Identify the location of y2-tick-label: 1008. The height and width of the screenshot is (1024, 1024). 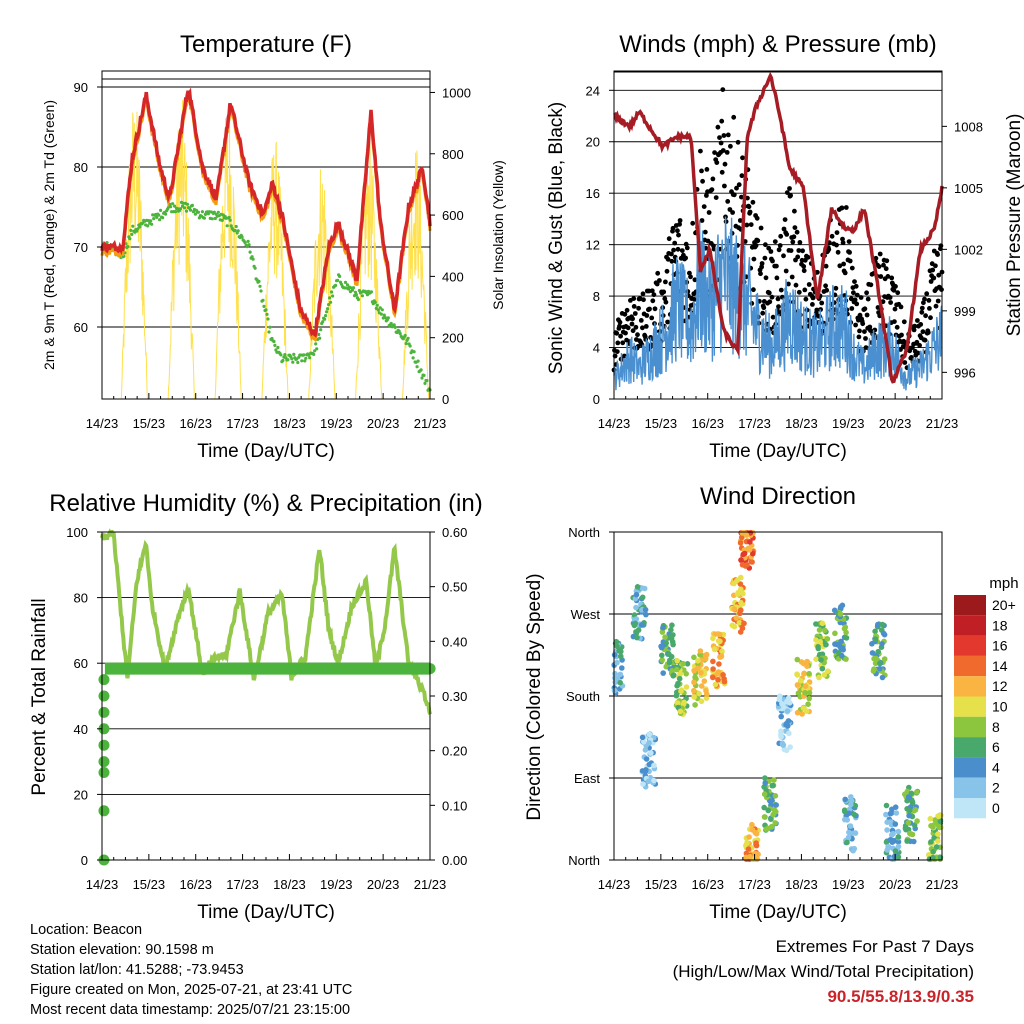
(968, 126).